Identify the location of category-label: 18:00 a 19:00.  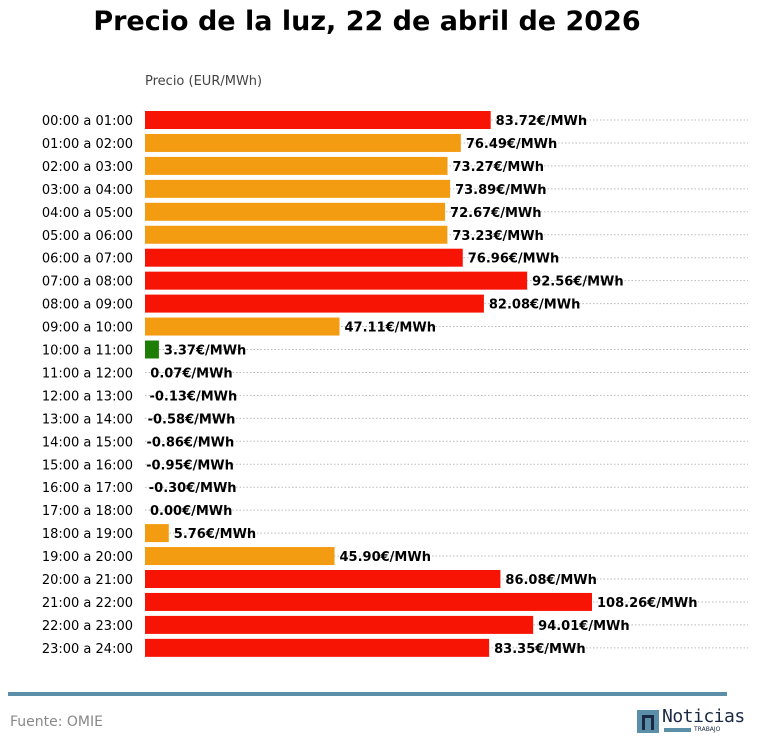
(87, 534).